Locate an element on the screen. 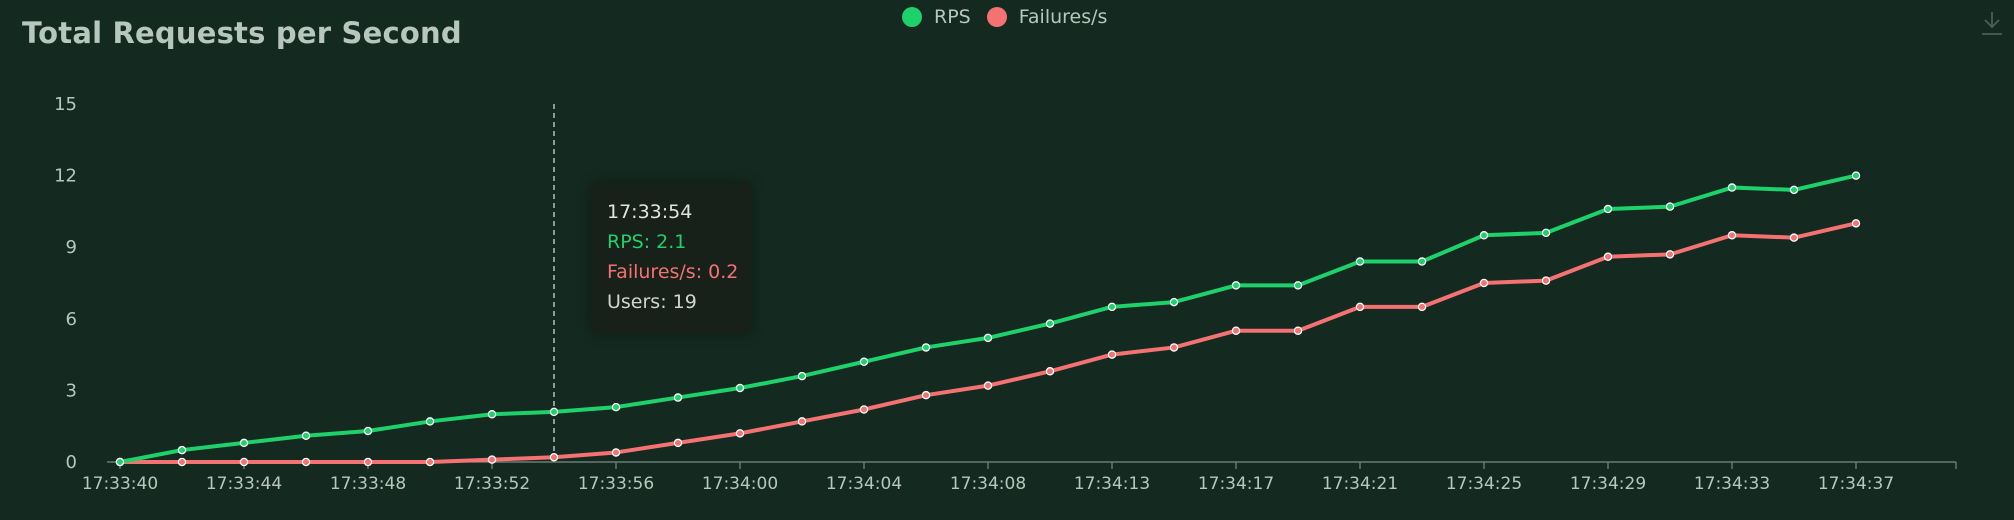  x-tick-label: 17:33:40 is located at coordinates (120, 484).